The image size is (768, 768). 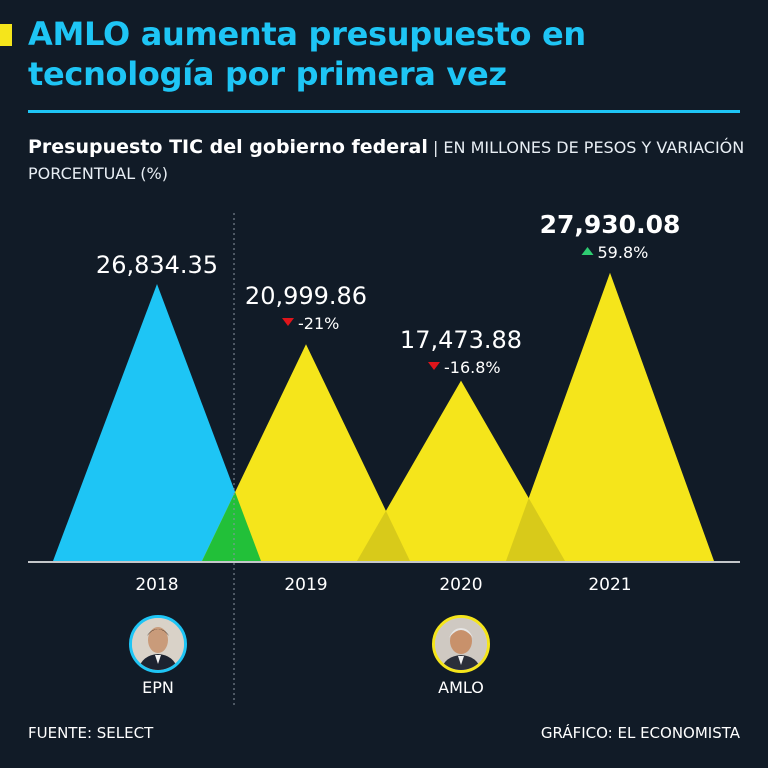 I want to click on epn-portrait-icon, so click(x=158, y=644).